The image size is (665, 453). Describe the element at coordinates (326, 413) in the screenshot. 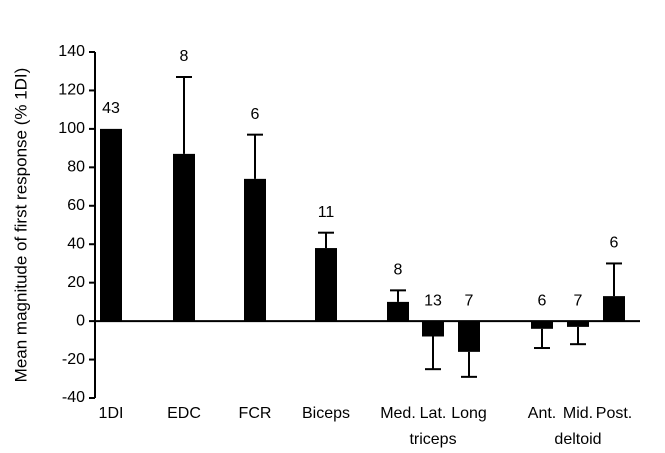

I see `x-tick-label: Biceps` at that location.